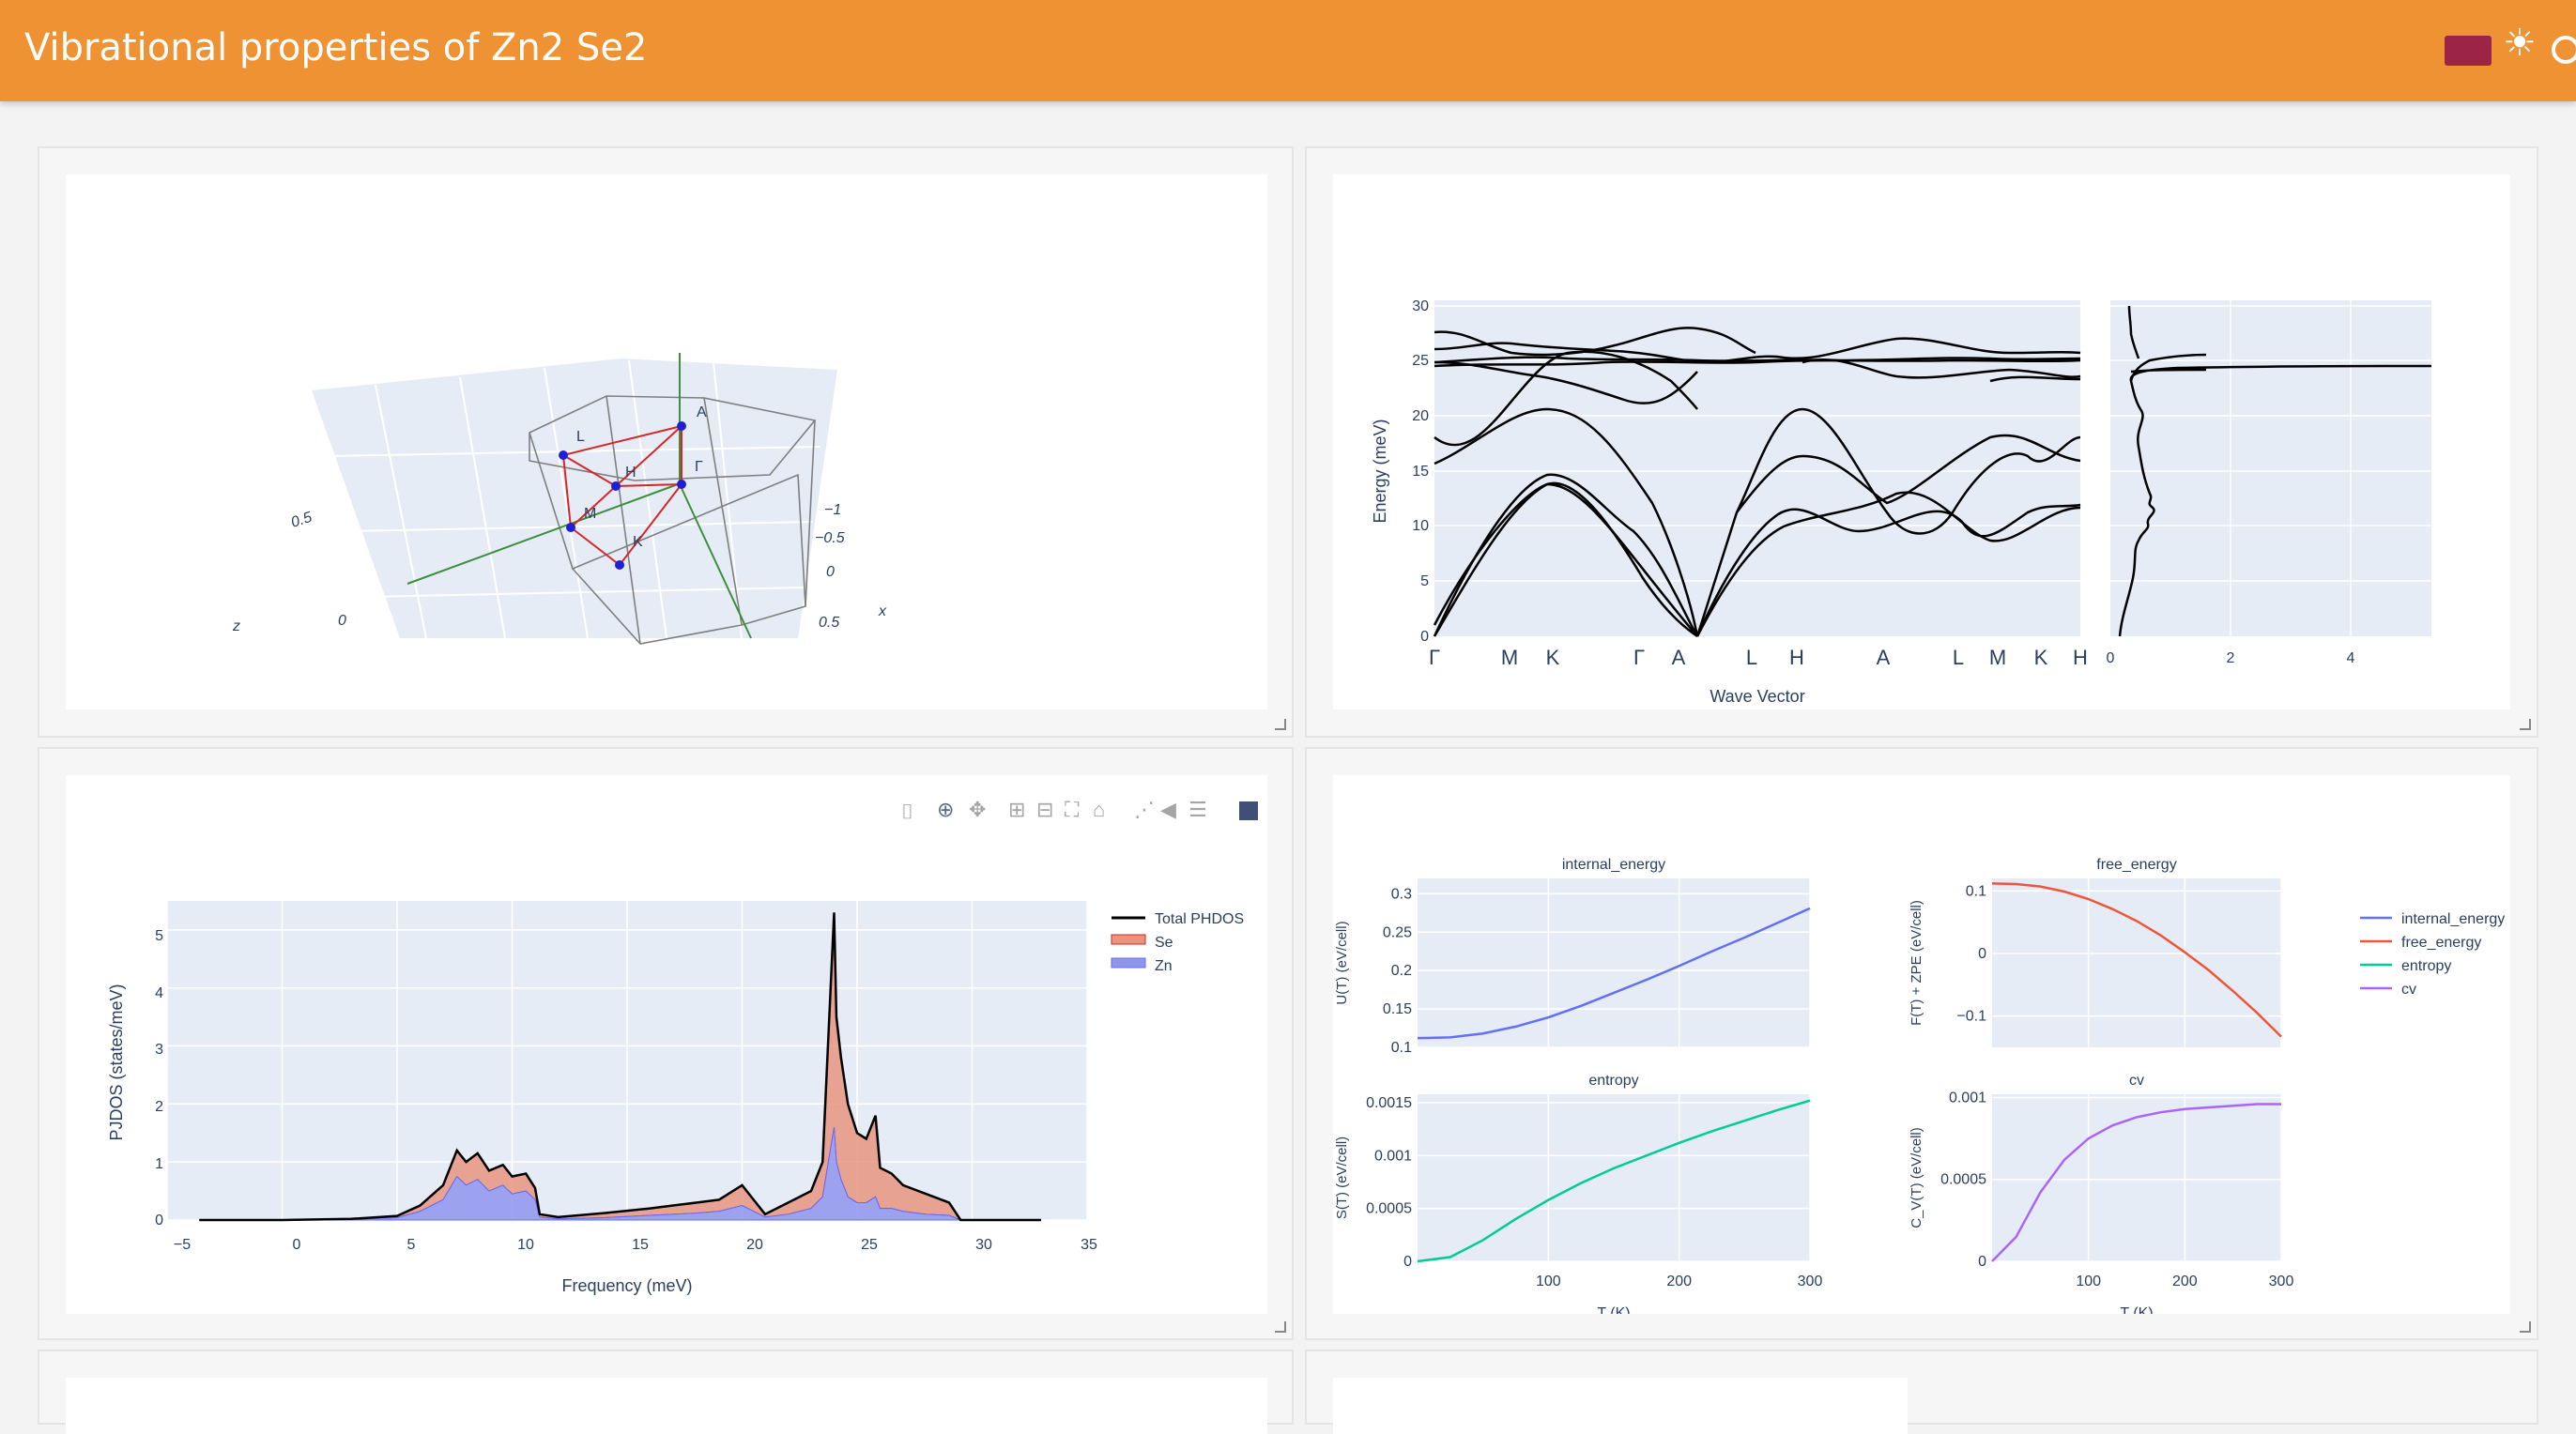 The width and height of the screenshot is (2576, 1434). What do you see at coordinates (117, 1062) in the screenshot?
I see `pjdos-y-title: PJDOS (states/meV)` at bounding box center [117, 1062].